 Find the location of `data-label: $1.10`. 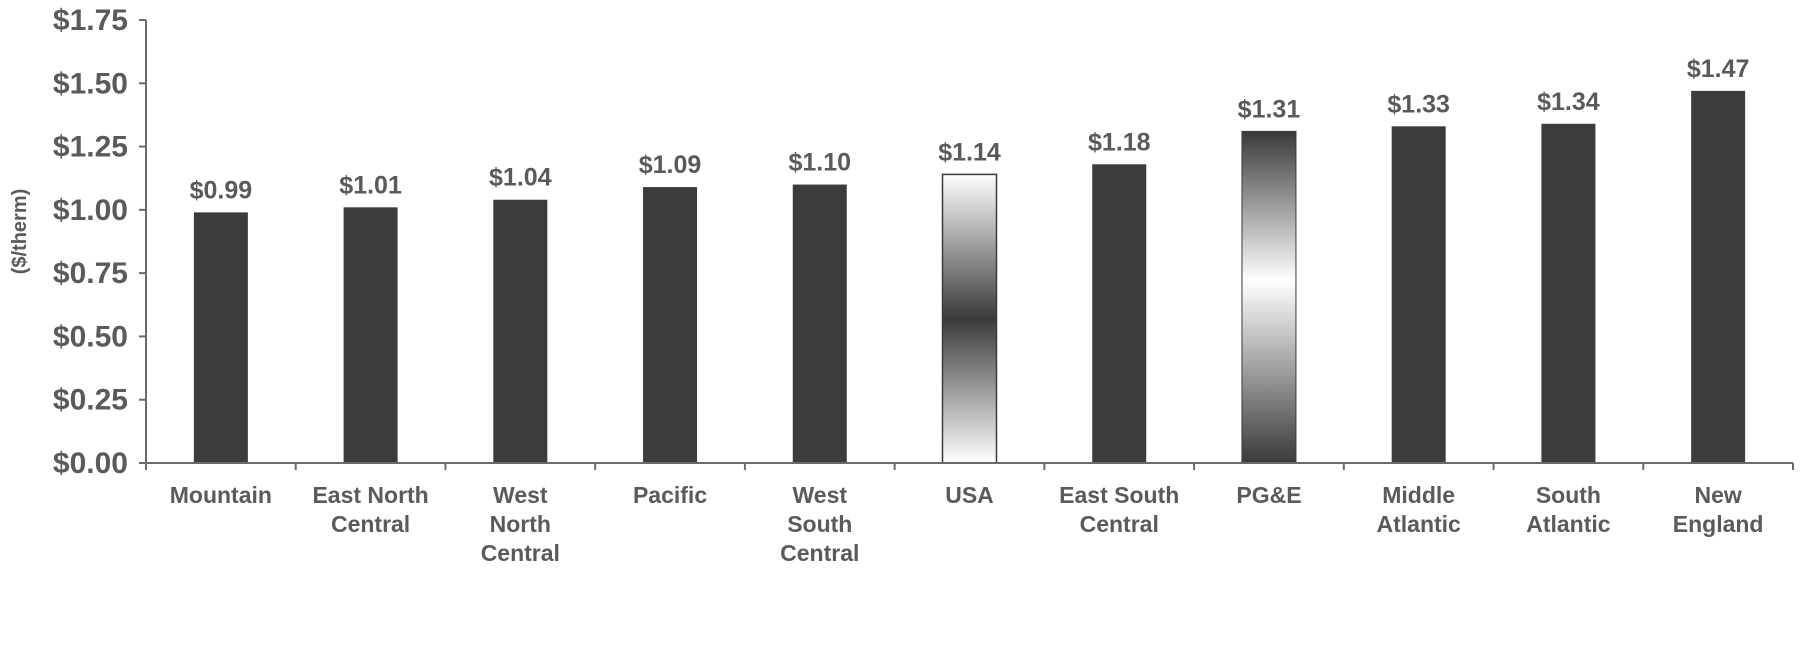

data-label: $1.10 is located at coordinates (819, 163).